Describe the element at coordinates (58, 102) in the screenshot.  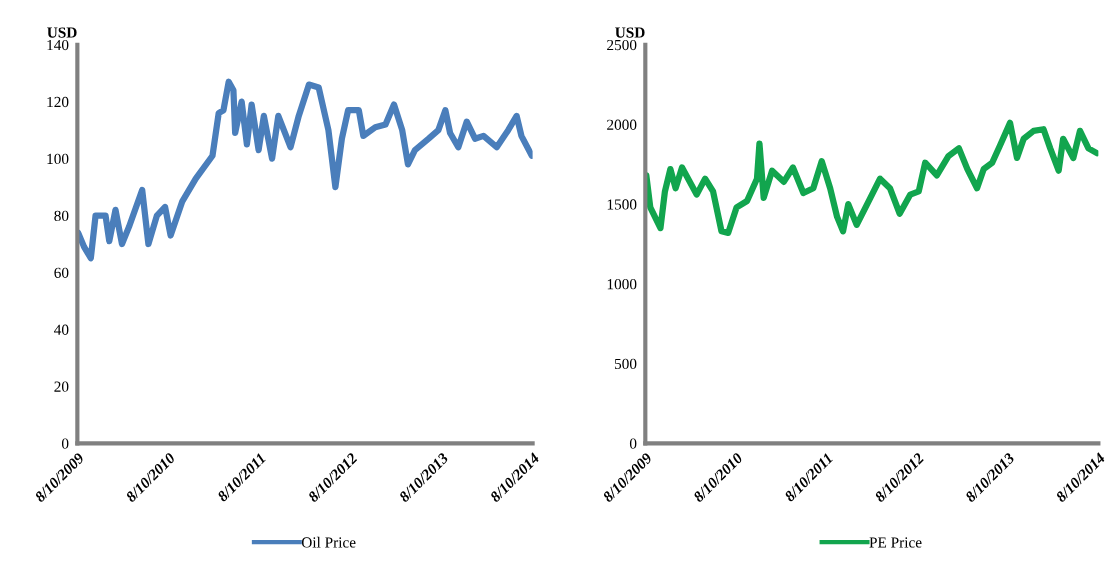
I see `y-tick-label: 120` at that location.